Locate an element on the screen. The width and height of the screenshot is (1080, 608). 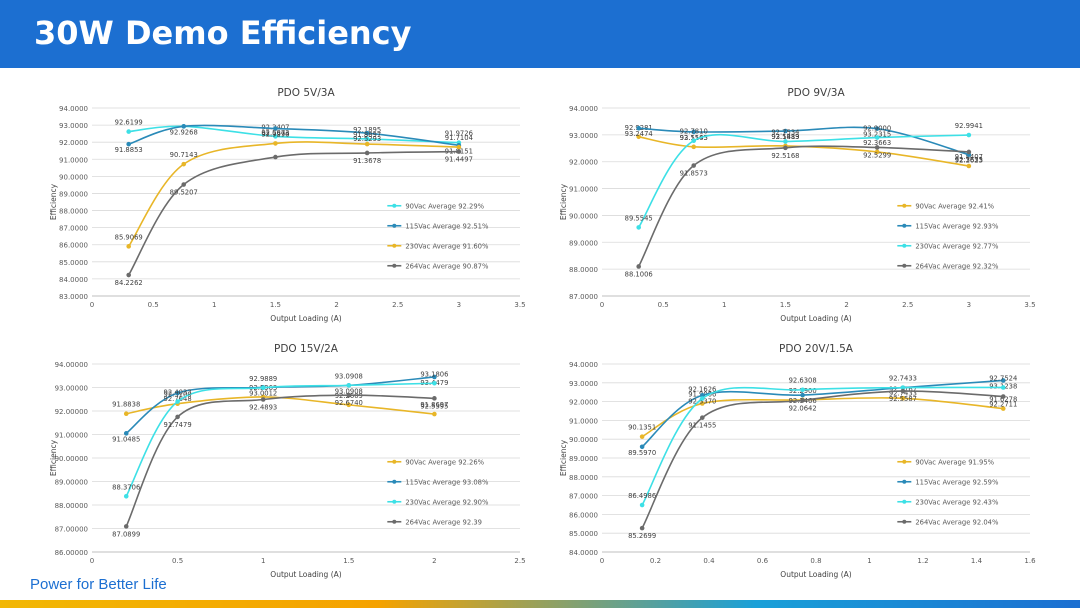
data-label: 89.5970 is located at coordinates (642, 453).